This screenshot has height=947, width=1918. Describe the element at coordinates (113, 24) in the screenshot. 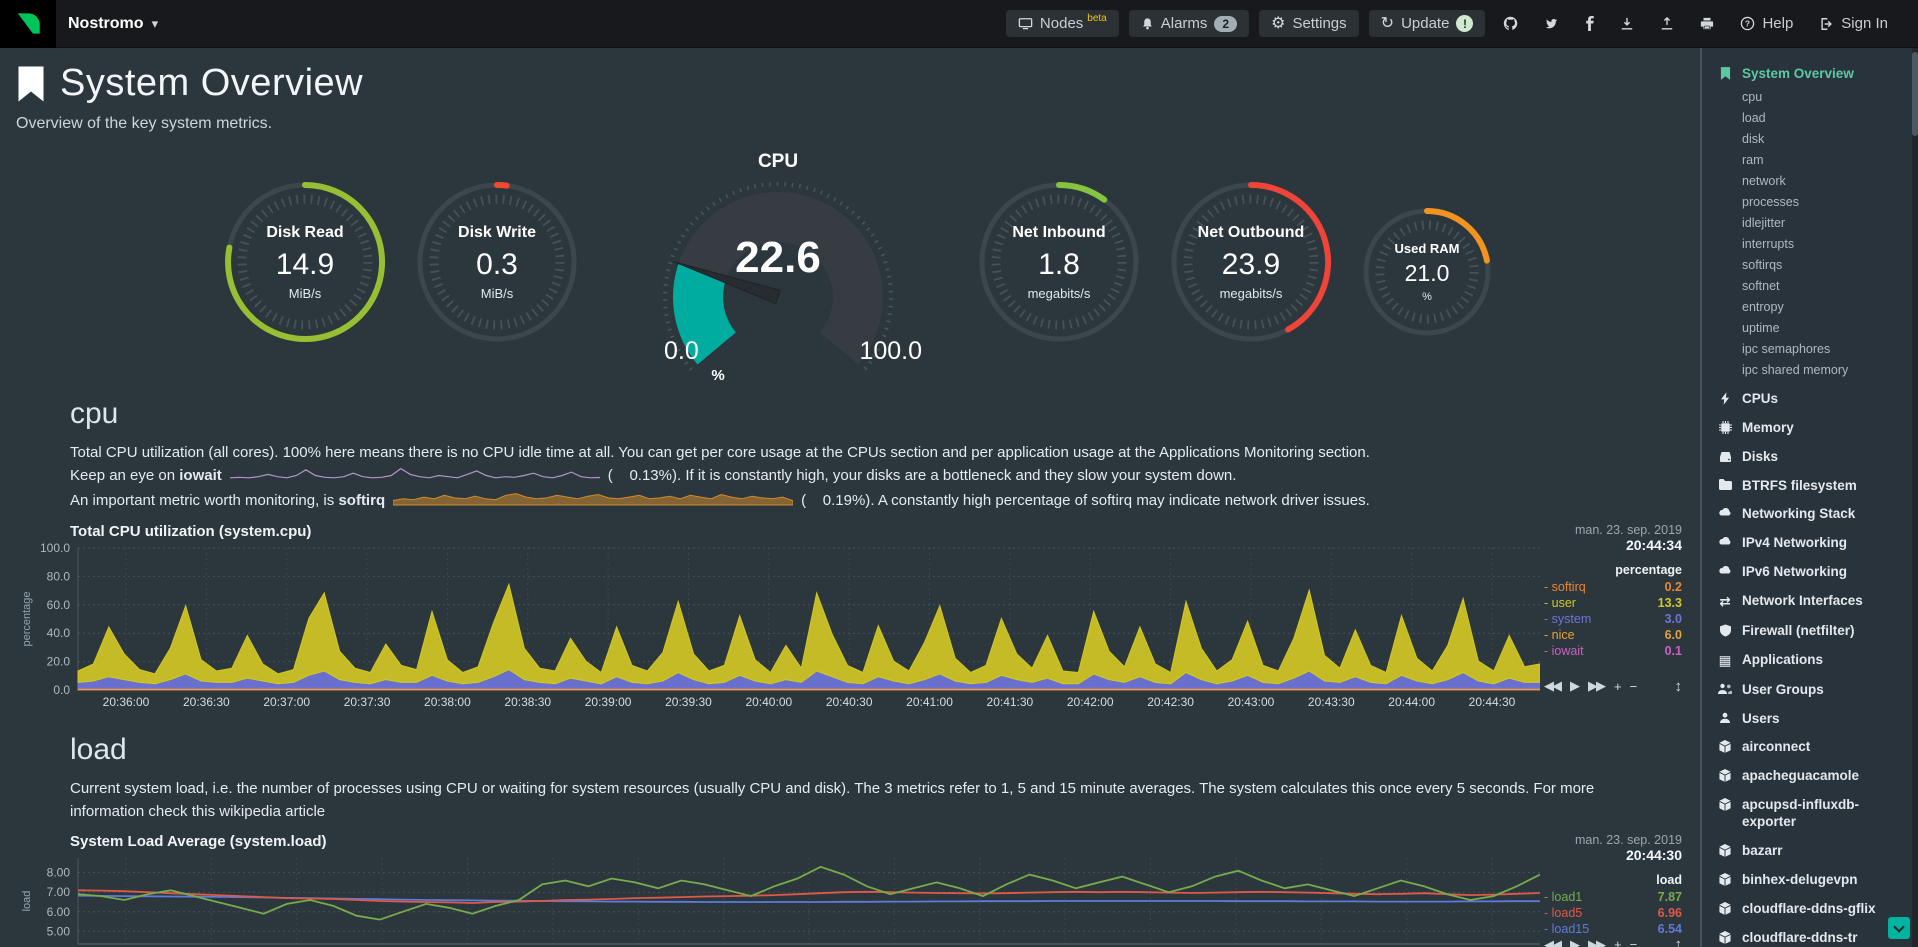

I see `node-selector: Nostromo ▾` at that location.